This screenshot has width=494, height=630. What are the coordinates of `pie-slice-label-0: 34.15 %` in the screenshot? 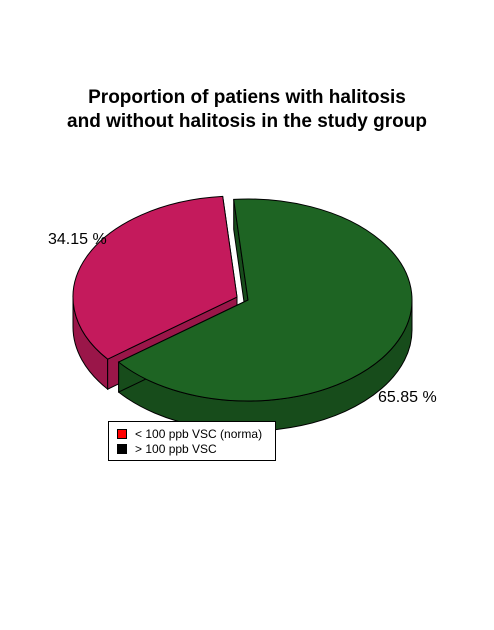 It's located at (77, 239).